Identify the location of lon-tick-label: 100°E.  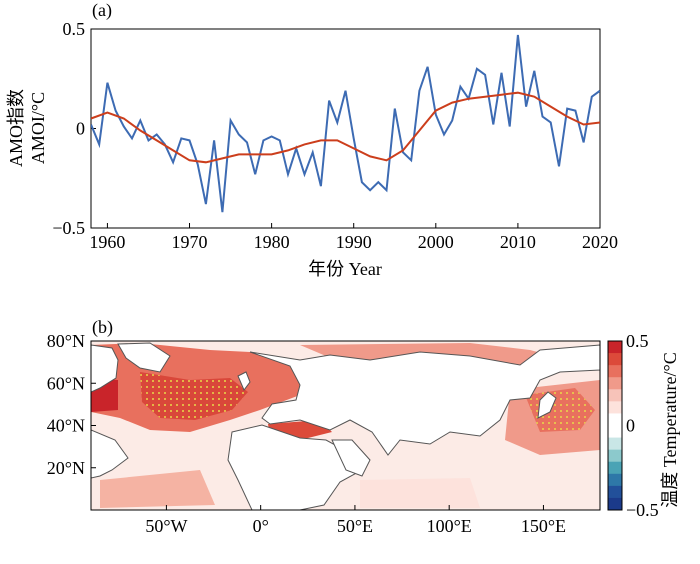
(449, 526).